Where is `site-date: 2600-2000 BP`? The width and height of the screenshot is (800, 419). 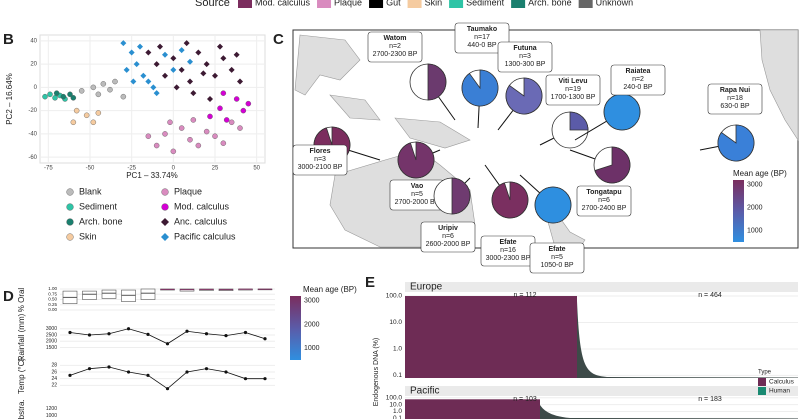 site-date: 2600-2000 BP is located at coordinates (448, 244).